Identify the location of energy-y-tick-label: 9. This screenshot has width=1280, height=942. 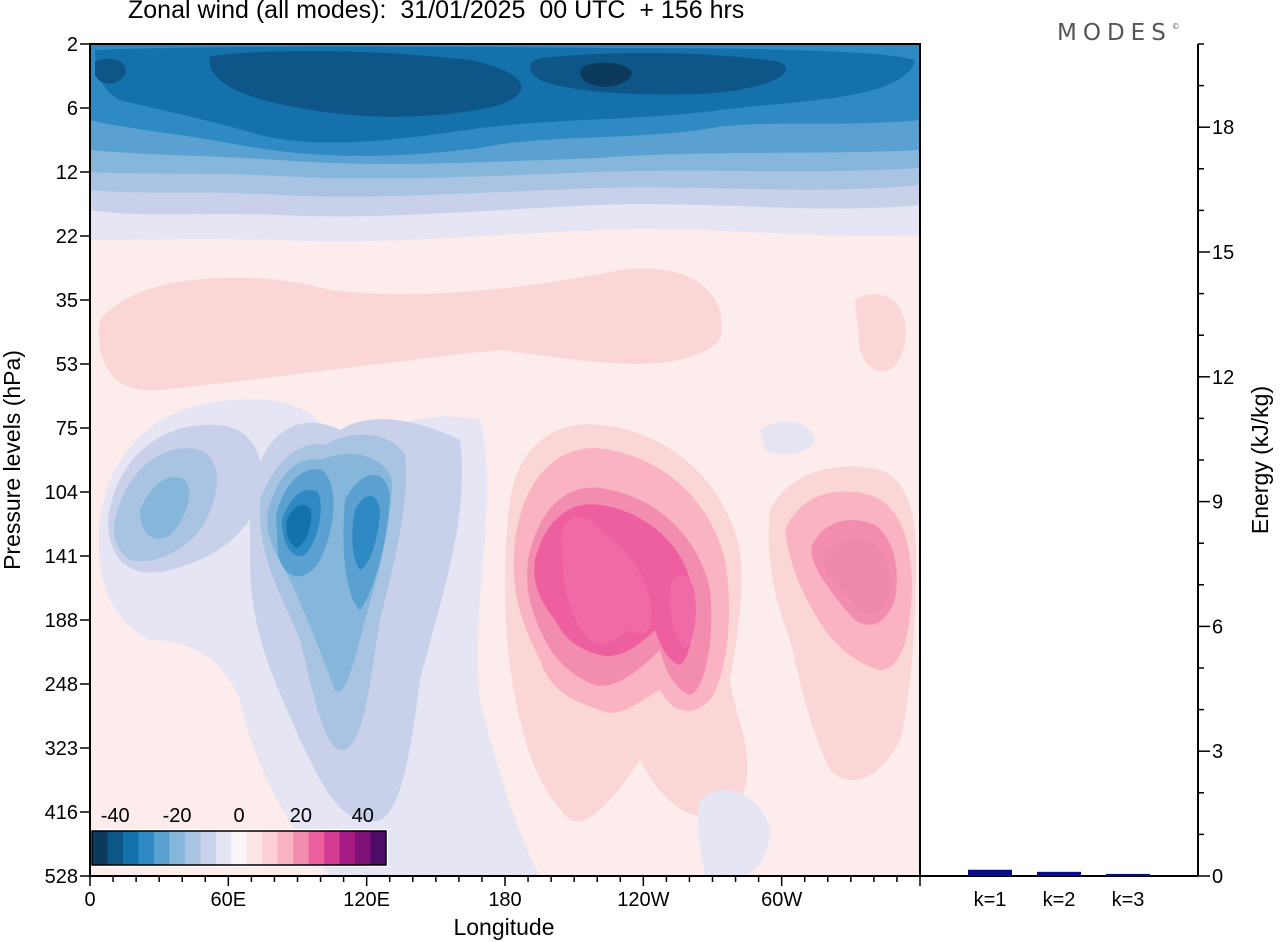
(1217, 503).